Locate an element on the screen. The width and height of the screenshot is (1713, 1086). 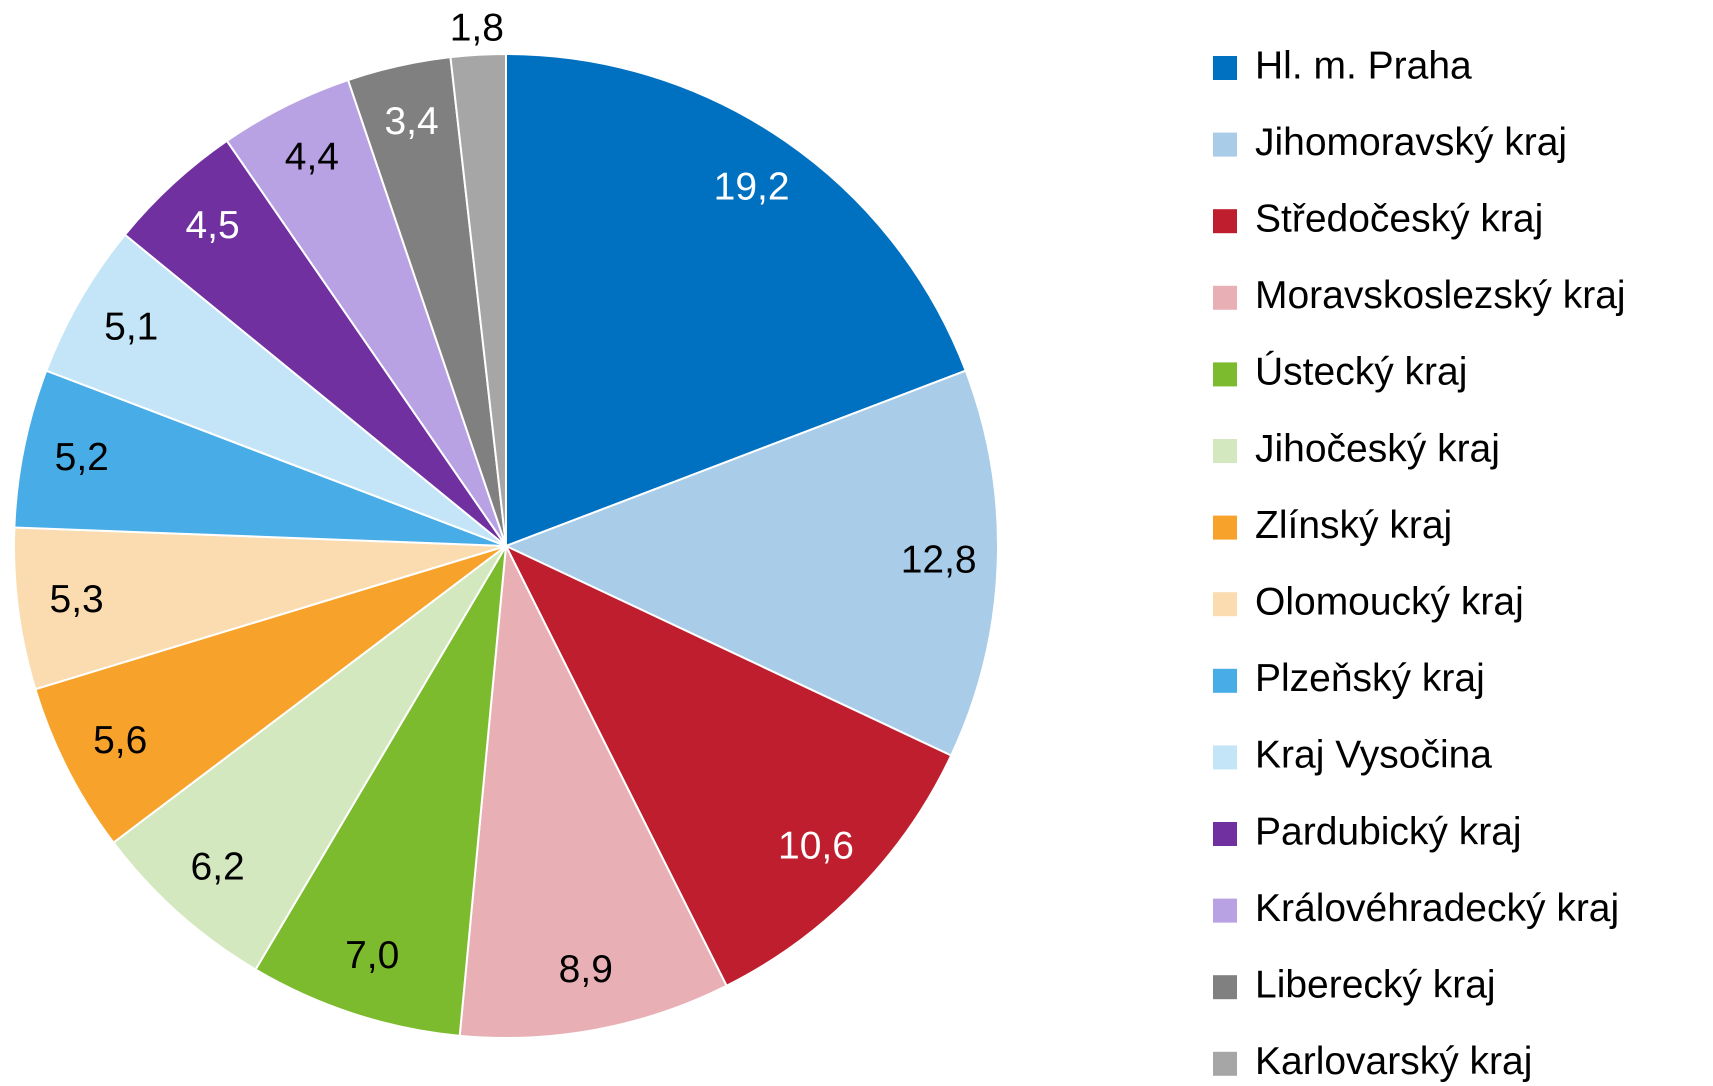
legend-label: Liberecký kraj is located at coordinates (1375, 984).